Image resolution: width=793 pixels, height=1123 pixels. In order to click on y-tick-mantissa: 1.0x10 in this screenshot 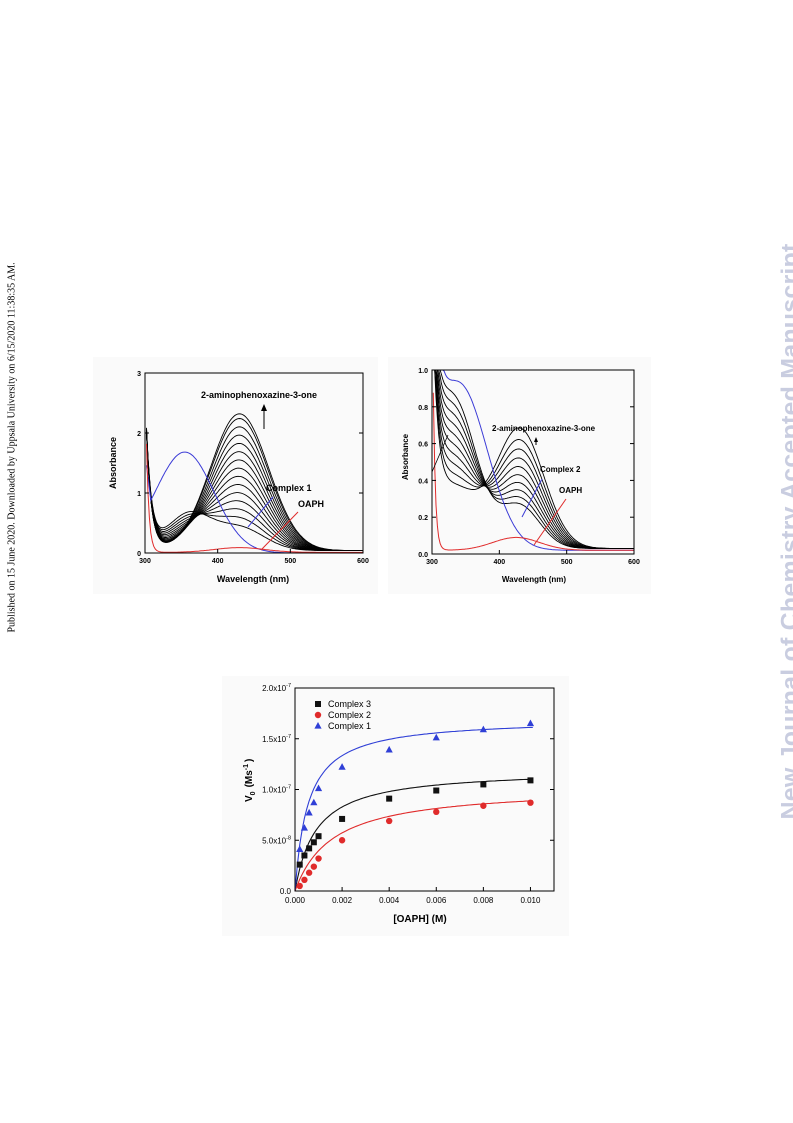, I will do `click(274, 790)`.